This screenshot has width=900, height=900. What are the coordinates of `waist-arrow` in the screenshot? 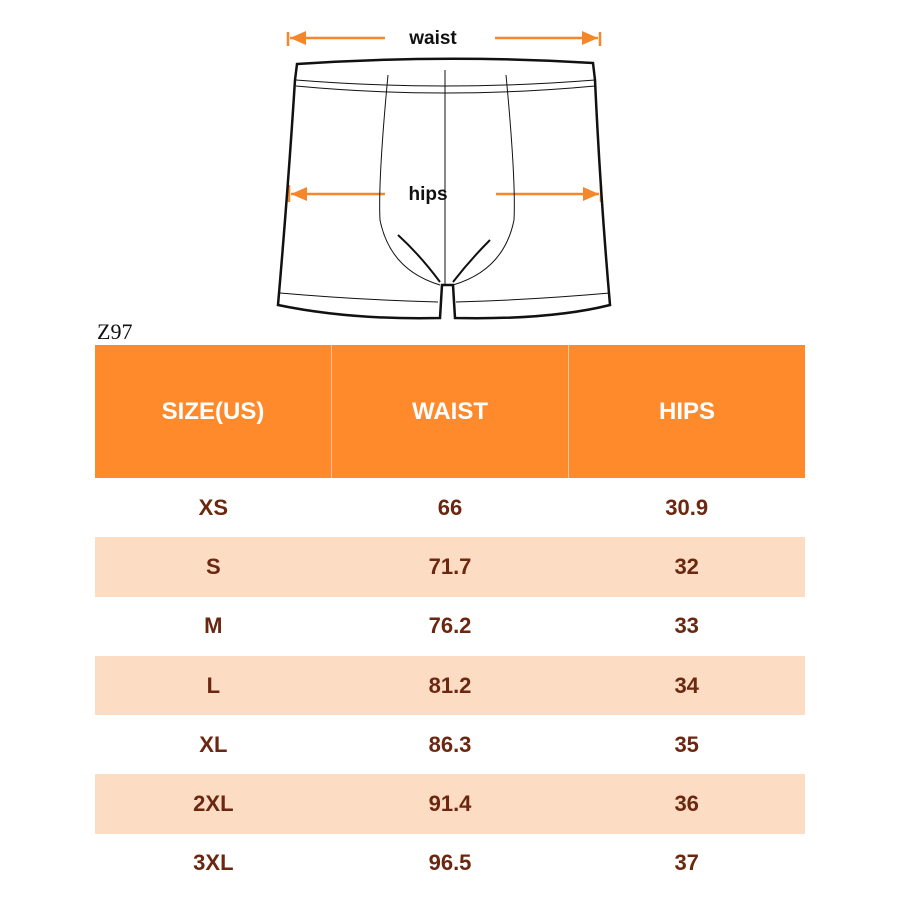 It's located at (444, 38).